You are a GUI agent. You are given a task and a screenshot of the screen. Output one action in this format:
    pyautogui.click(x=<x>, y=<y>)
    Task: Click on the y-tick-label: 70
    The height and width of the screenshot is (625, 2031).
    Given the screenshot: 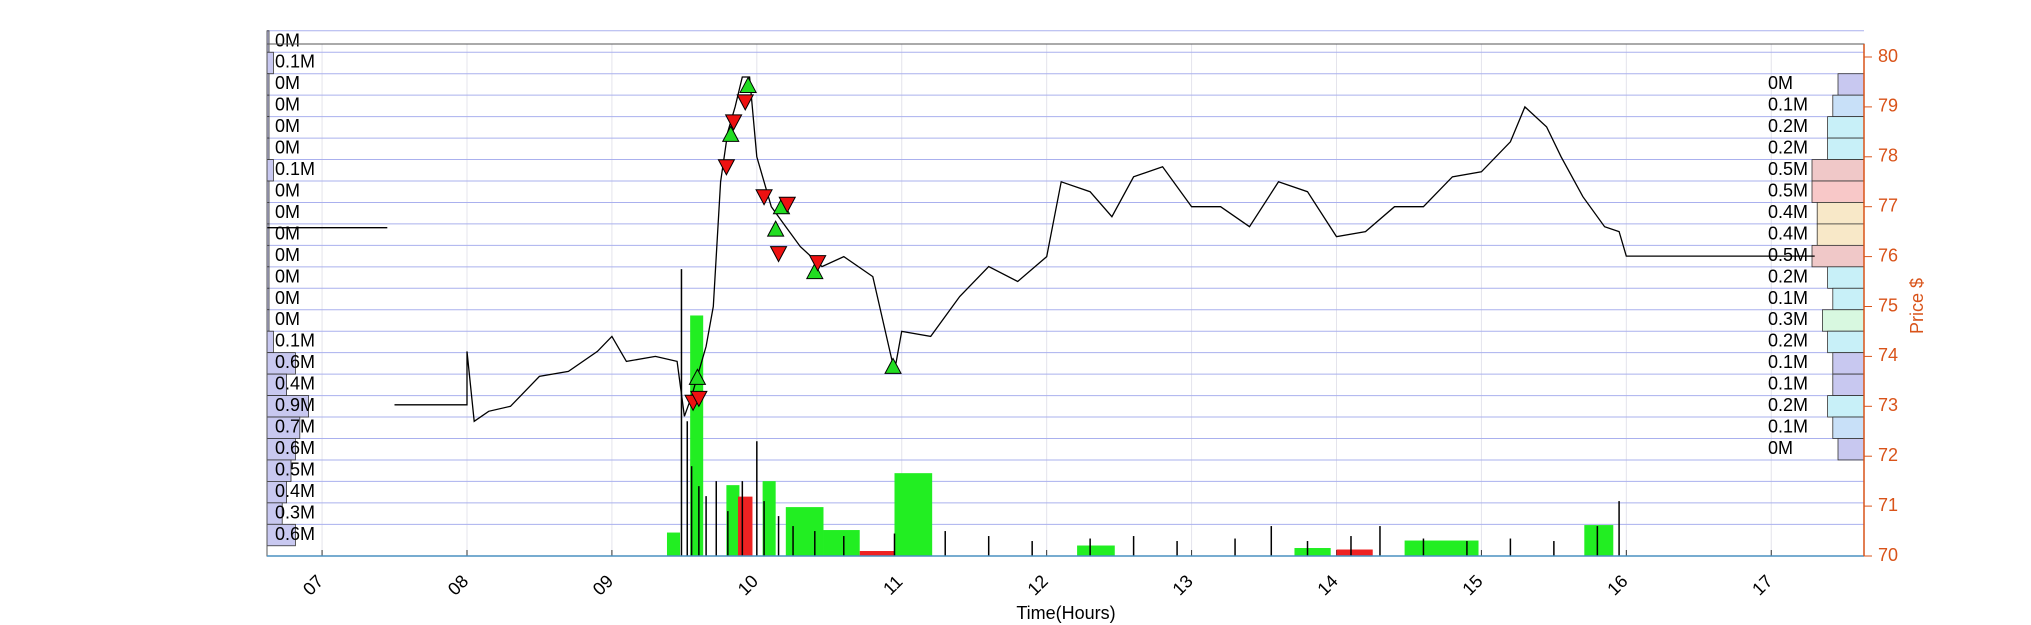 What is the action you would take?
    pyautogui.click(x=1888, y=555)
    